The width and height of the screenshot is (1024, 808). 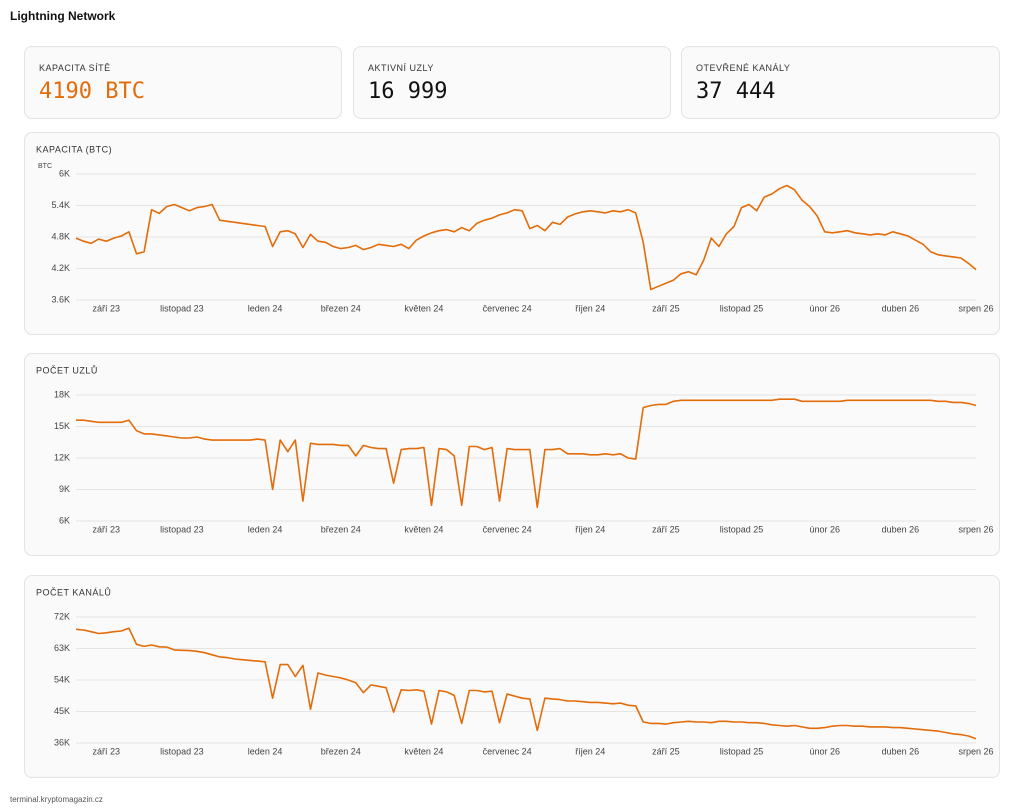 What do you see at coordinates (62, 426) in the screenshot?
I see `y-tick-label: 15K` at bounding box center [62, 426].